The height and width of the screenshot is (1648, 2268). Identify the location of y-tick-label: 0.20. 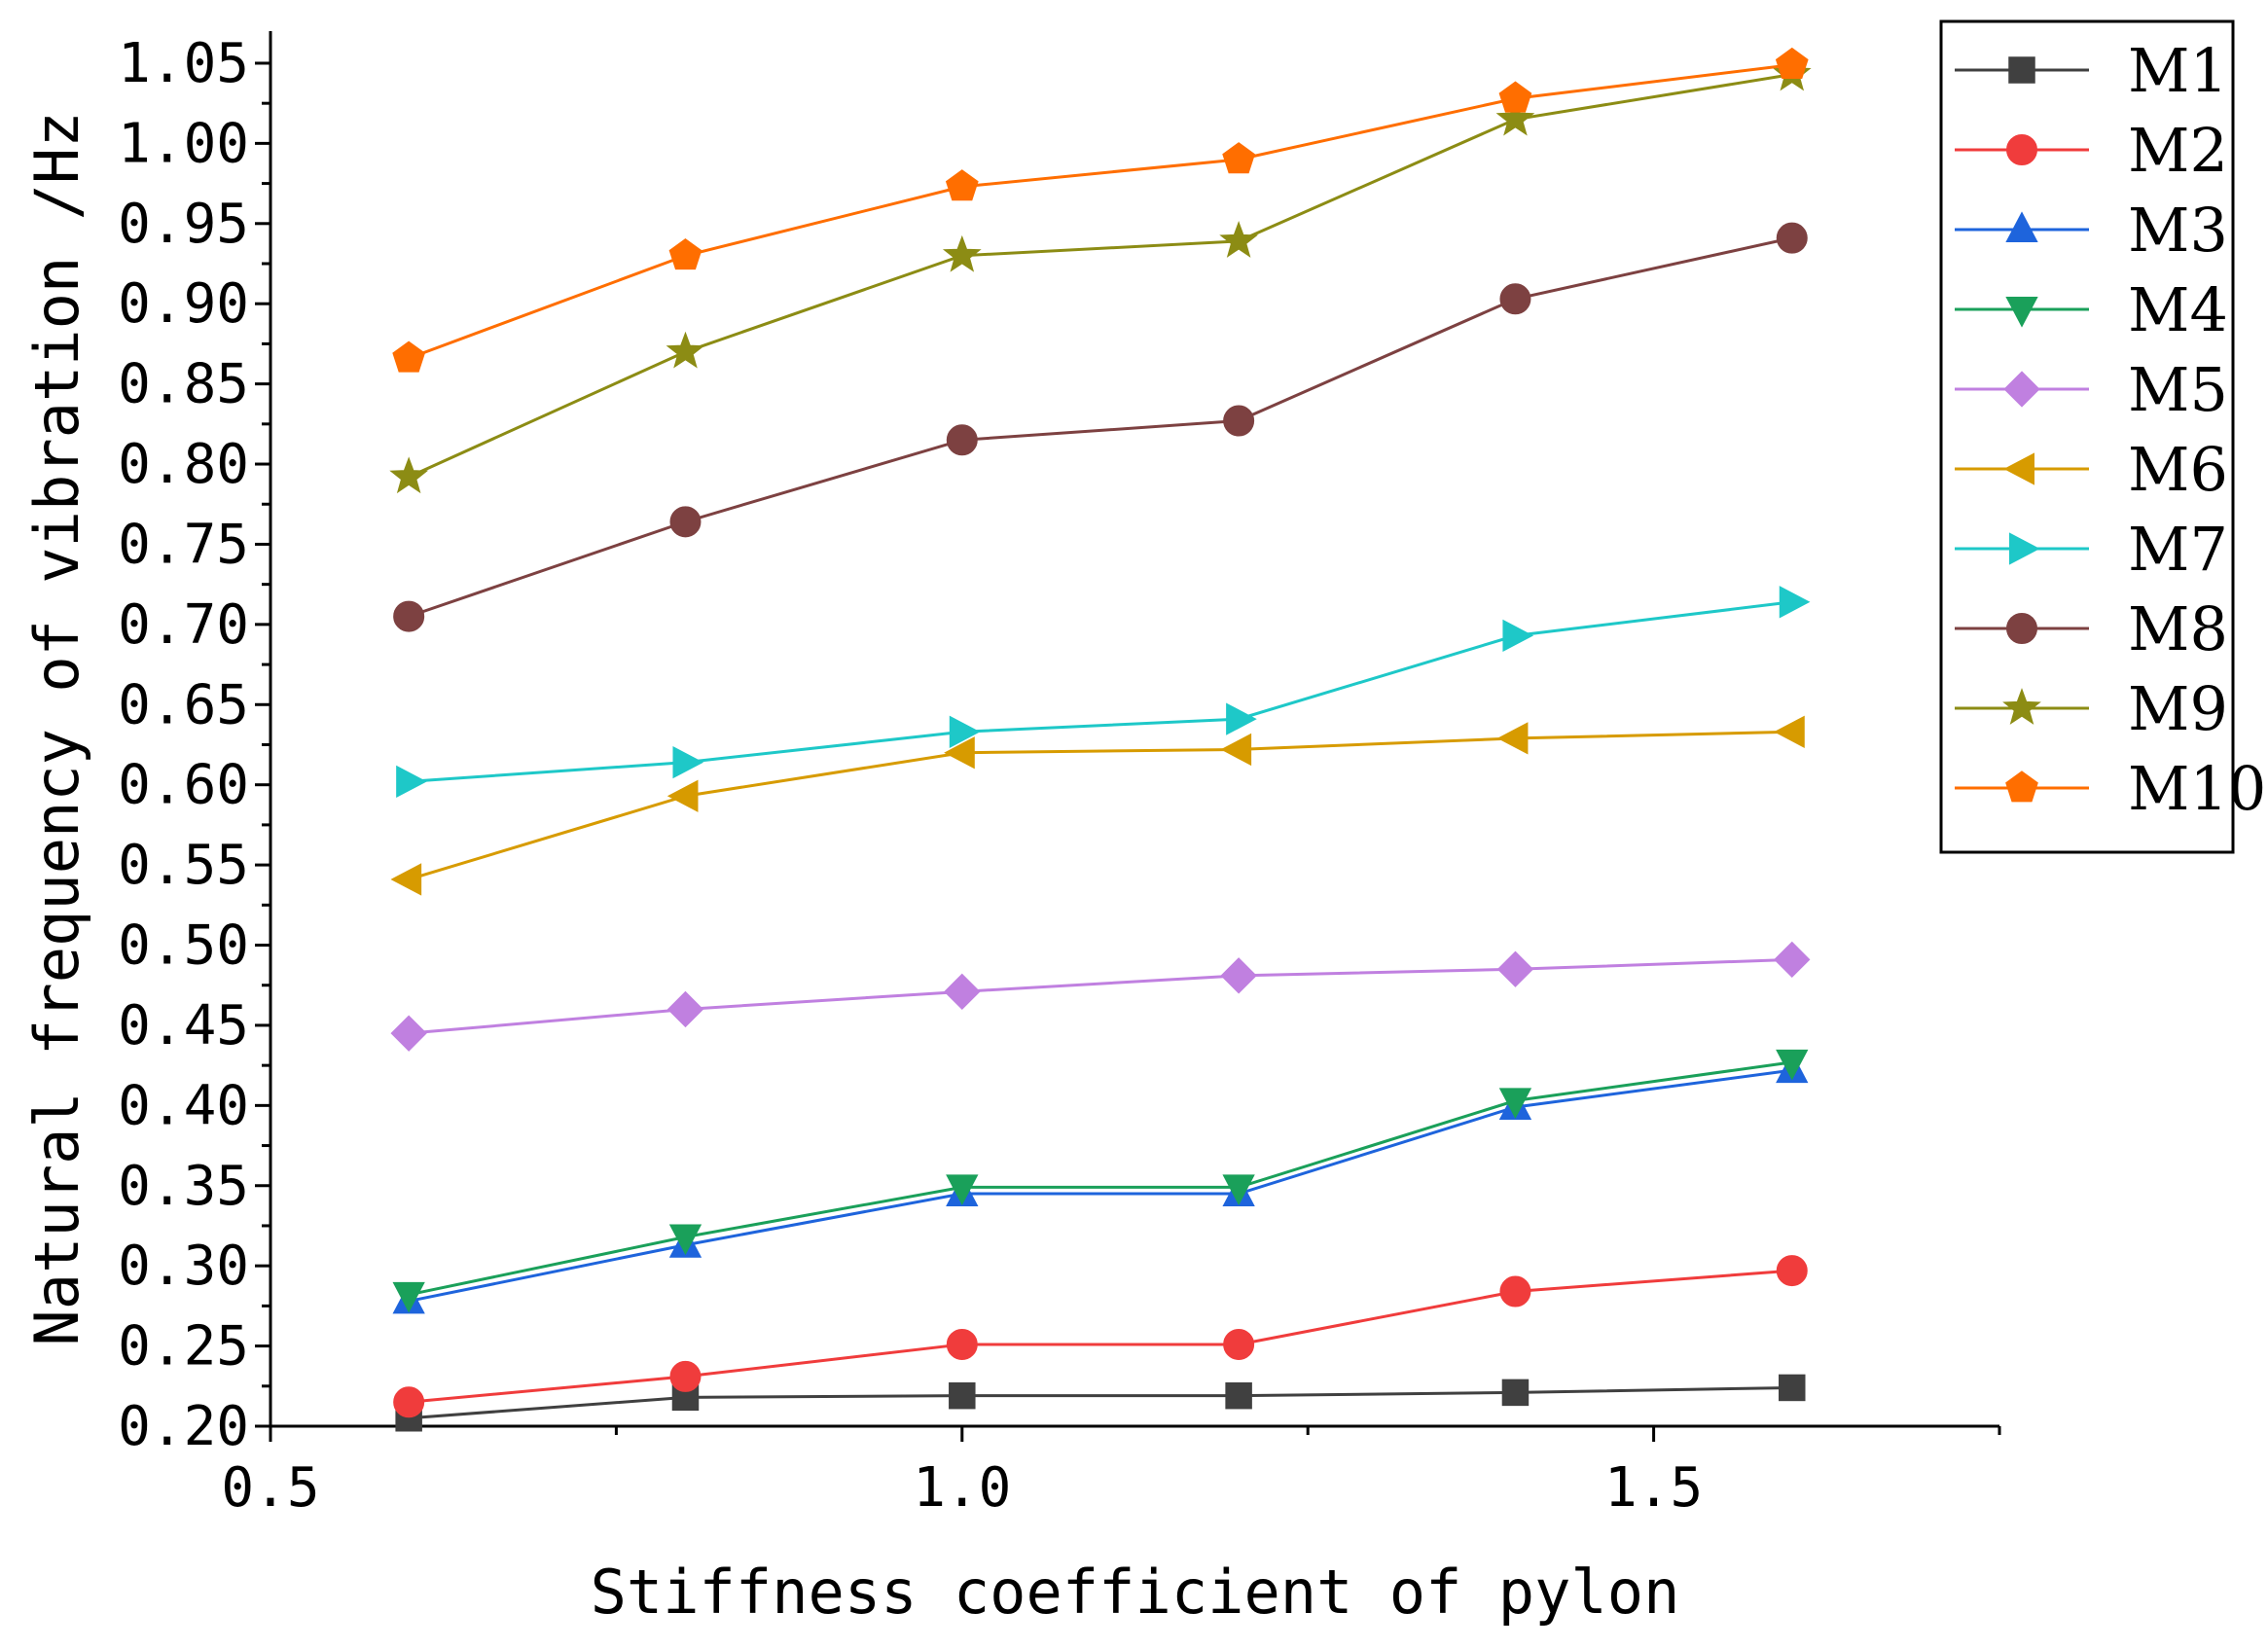
(183, 1426).